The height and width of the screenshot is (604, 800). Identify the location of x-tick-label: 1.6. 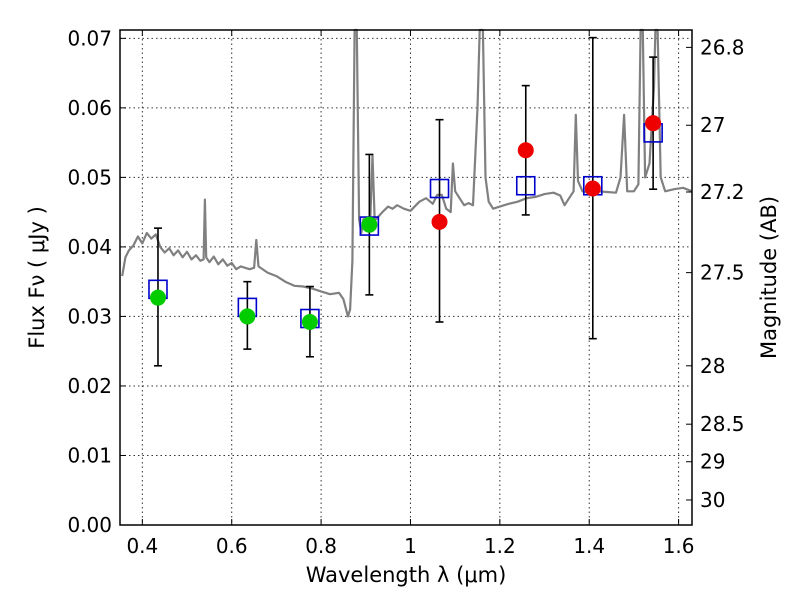
(679, 546).